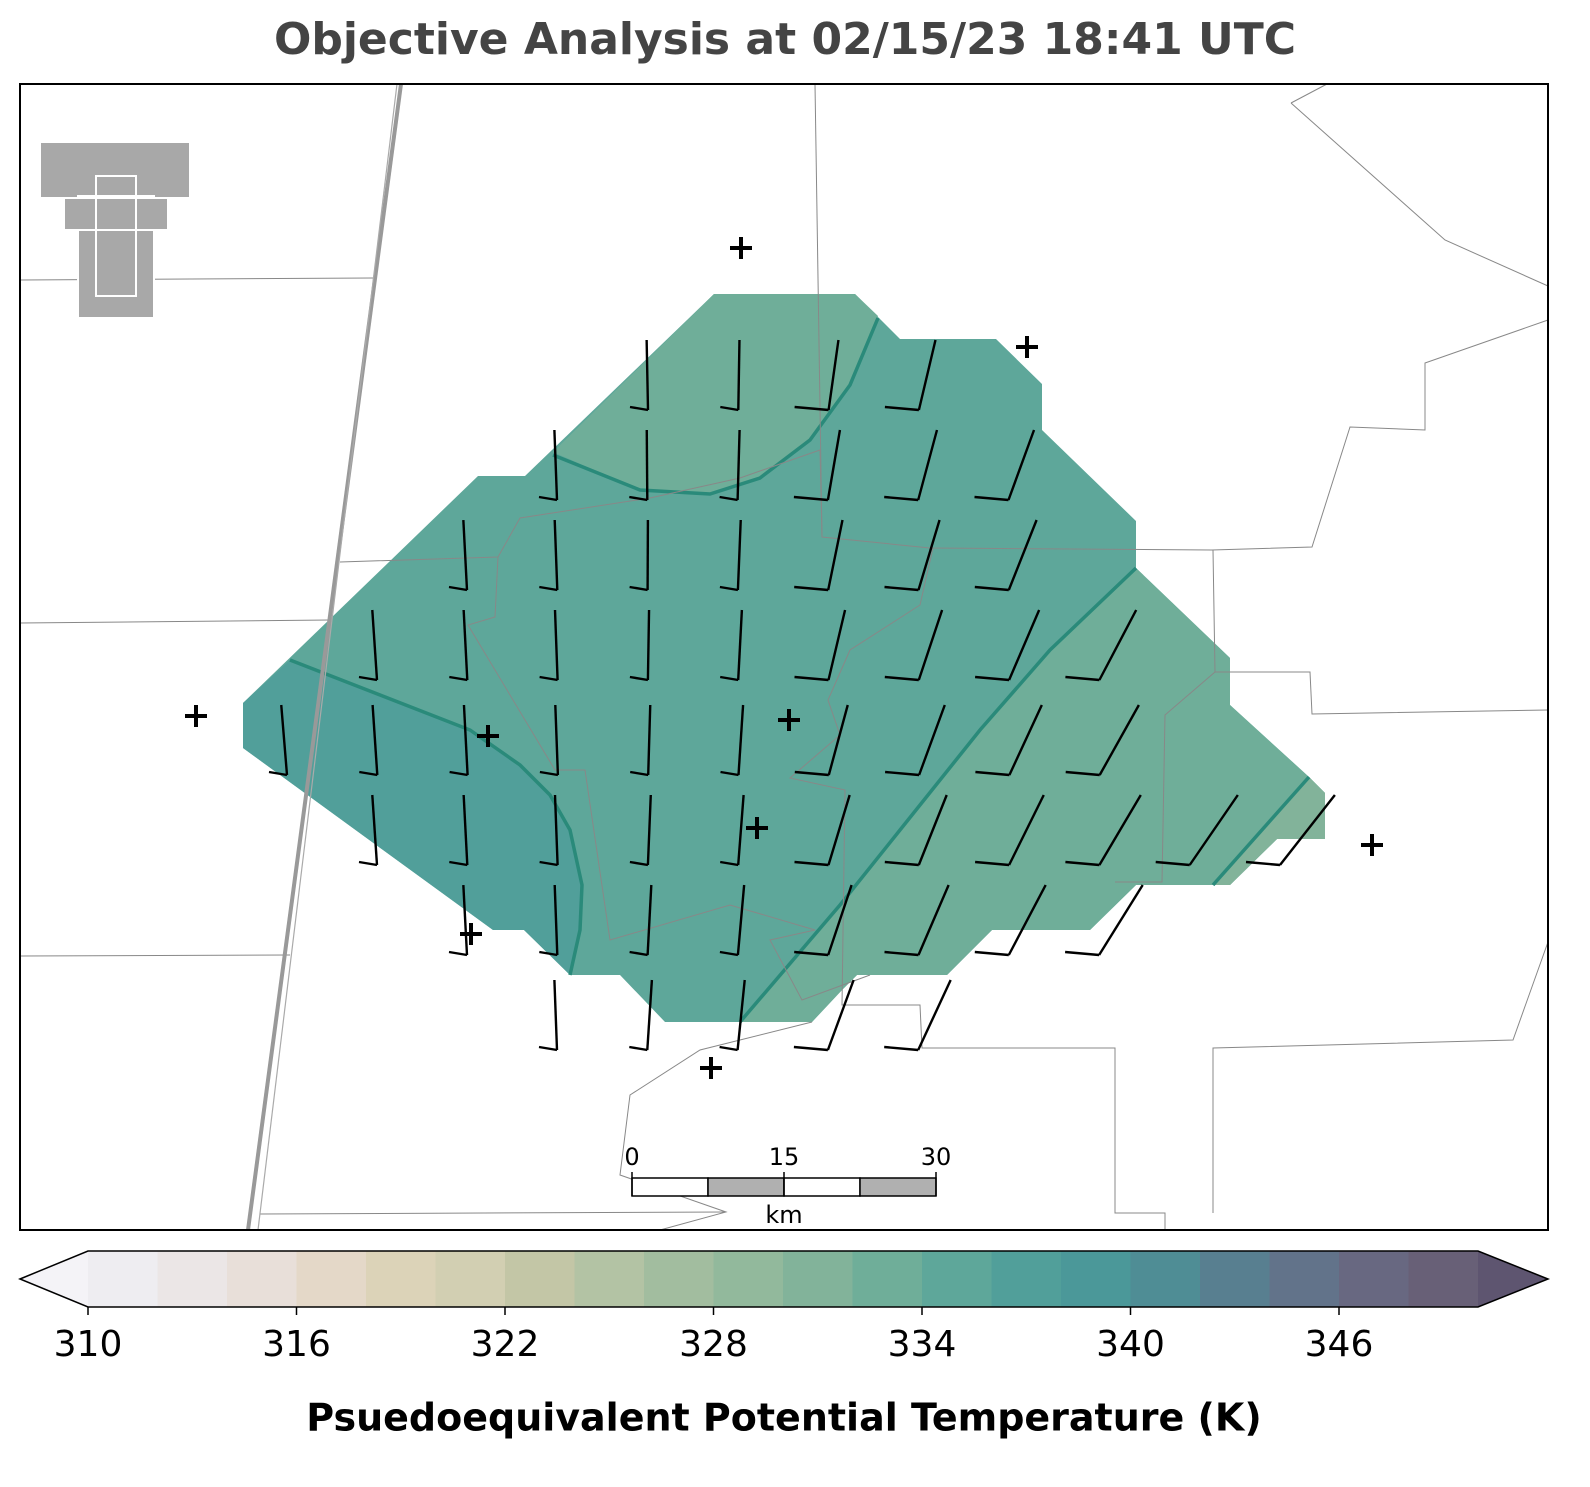 Image resolution: width=1590 pixels, height=1487 pixels. What do you see at coordinates (922, 1344) in the screenshot?
I see `colorbar-tick-label: 334` at bounding box center [922, 1344].